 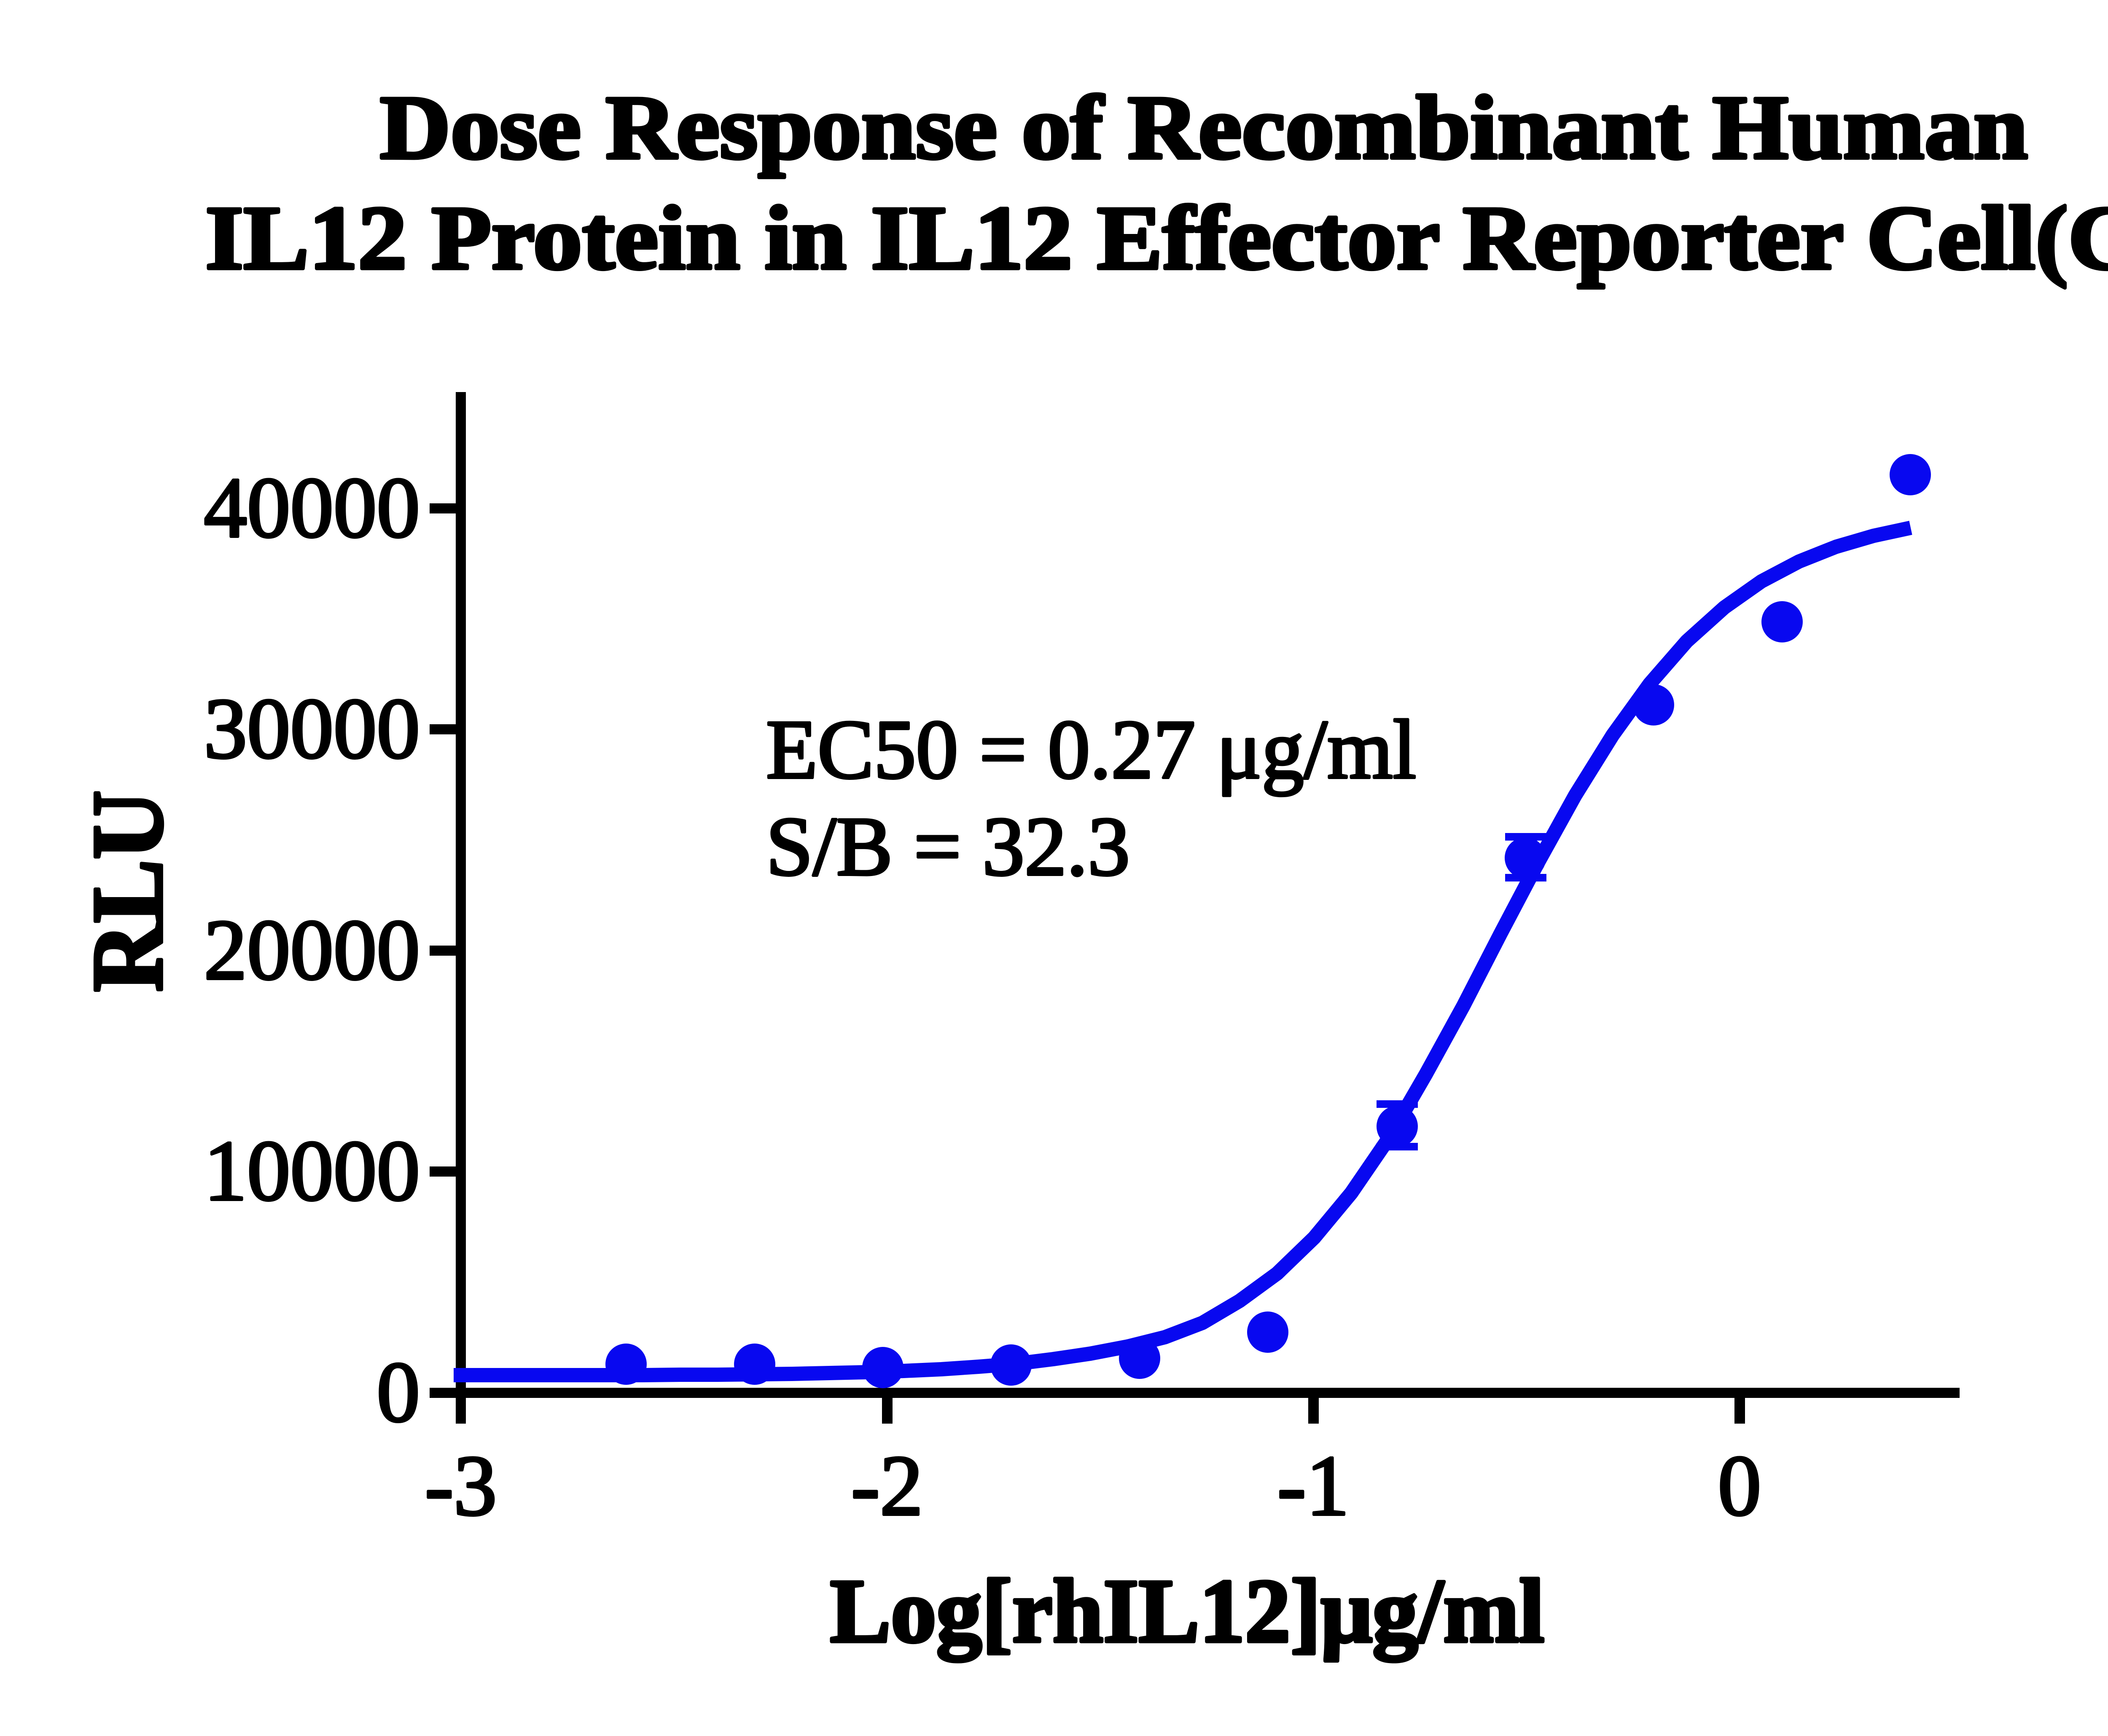 What do you see at coordinates (127, 891) in the screenshot?
I see `svg-text: RLU` at bounding box center [127, 891].